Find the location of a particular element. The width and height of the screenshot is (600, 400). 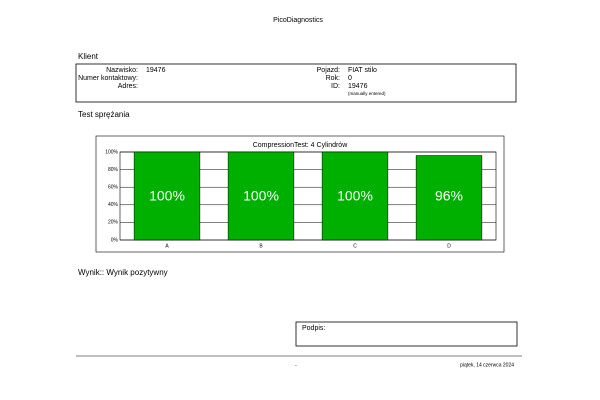

y-tick-label: 100% is located at coordinates (111, 152).